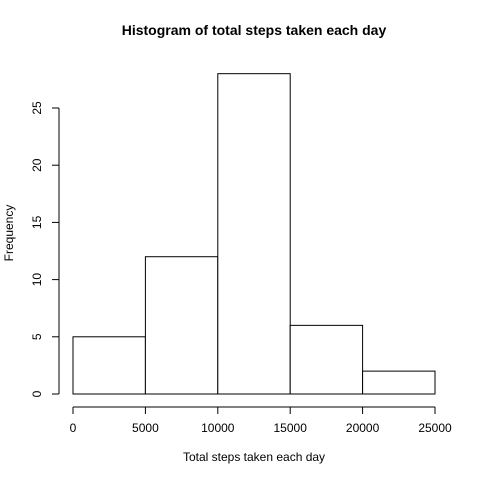  What do you see at coordinates (261, 420) in the screenshot?
I see `x-axis: 0 5000 10000 15000 20000 25000` at bounding box center [261, 420].